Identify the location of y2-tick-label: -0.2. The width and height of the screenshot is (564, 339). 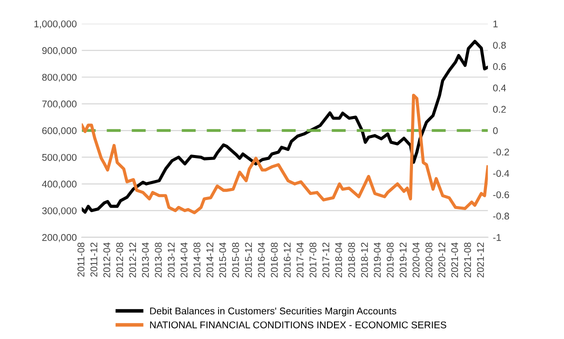
(501, 152).